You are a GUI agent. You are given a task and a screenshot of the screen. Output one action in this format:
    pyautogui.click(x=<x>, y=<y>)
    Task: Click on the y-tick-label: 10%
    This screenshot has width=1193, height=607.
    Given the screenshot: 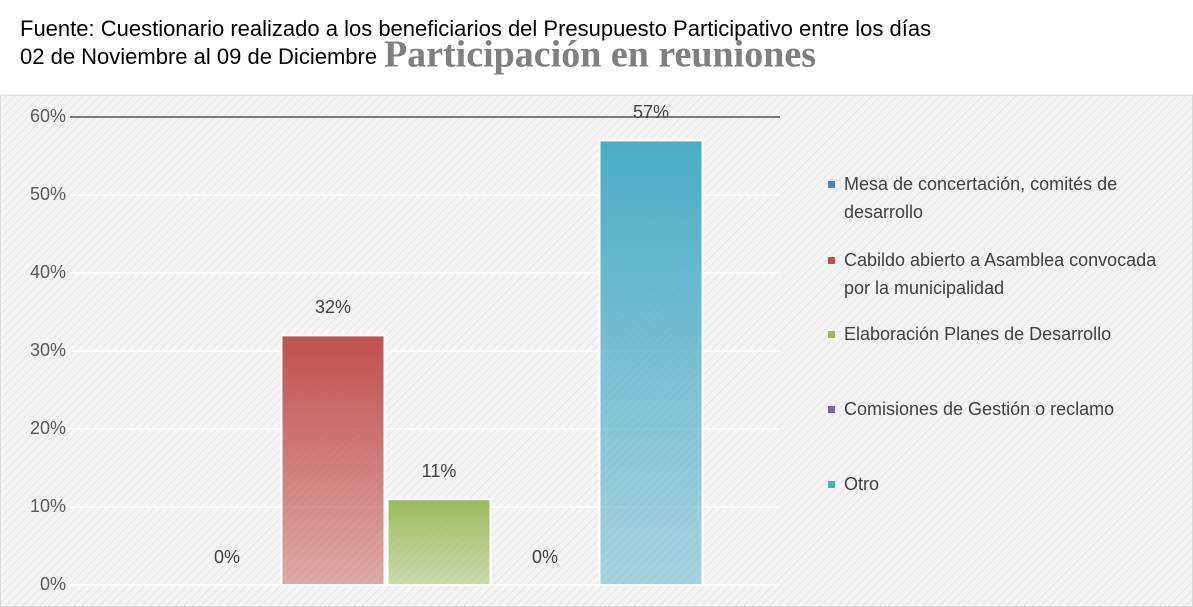 What is the action you would take?
    pyautogui.click(x=48, y=506)
    